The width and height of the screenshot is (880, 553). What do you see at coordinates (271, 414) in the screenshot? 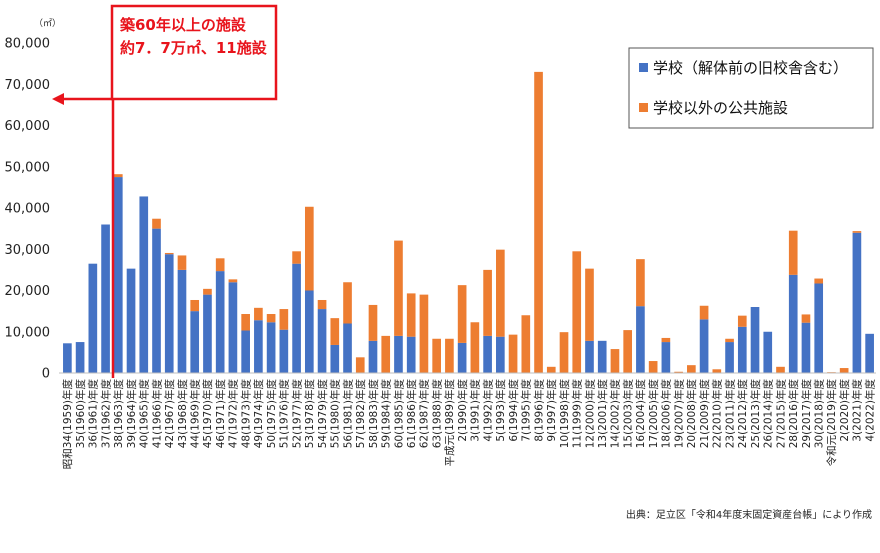
I see `x-tick-label: 50(1975)年度` at bounding box center [271, 414].